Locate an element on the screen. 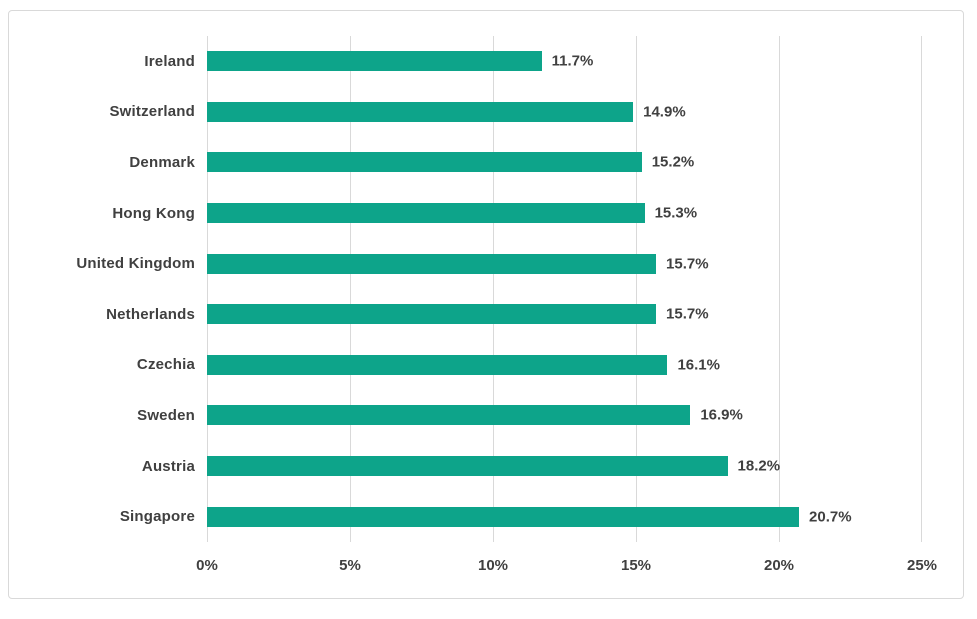 This screenshot has width=977, height=619. category-label: Hong Kong is located at coordinates (153, 213).